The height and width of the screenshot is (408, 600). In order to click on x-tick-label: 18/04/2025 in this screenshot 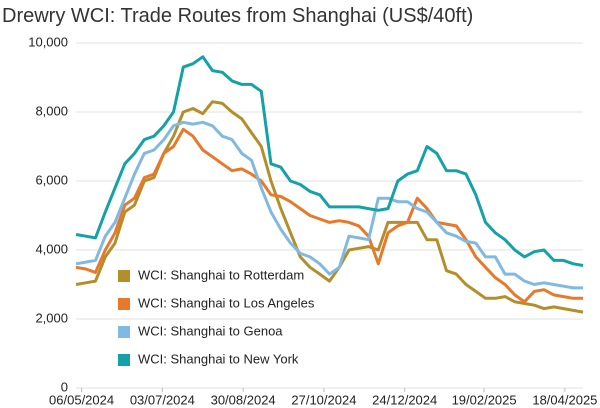, I will do `click(564, 399)`.